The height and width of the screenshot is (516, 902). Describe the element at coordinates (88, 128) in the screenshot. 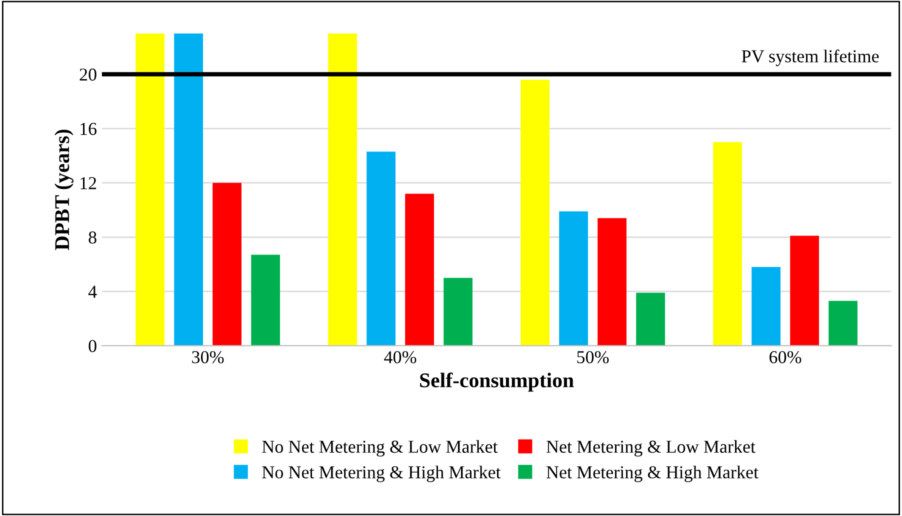

I see `y-tick-label: 16` at that location.